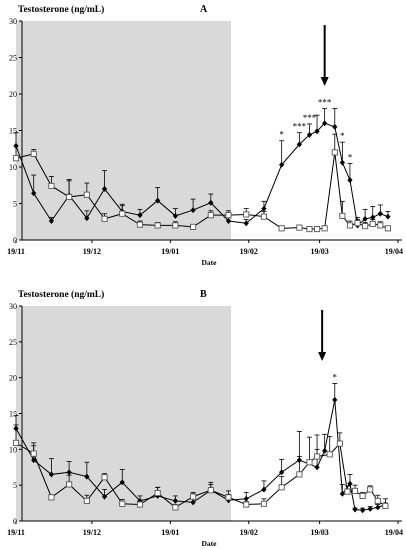 The width and height of the screenshot is (406, 550). Describe the element at coordinates (92, 251) in the screenshot. I see `x-tick-label: 19/12` at that location.